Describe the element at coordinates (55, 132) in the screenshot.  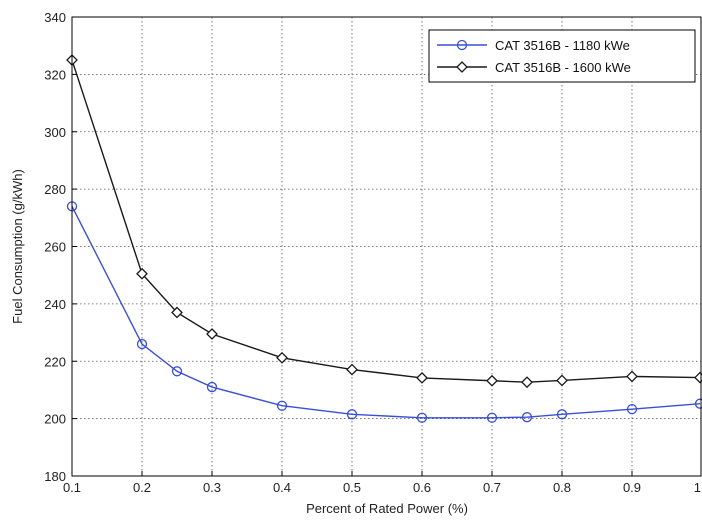
I see `y-tick-label: 300` at that location.